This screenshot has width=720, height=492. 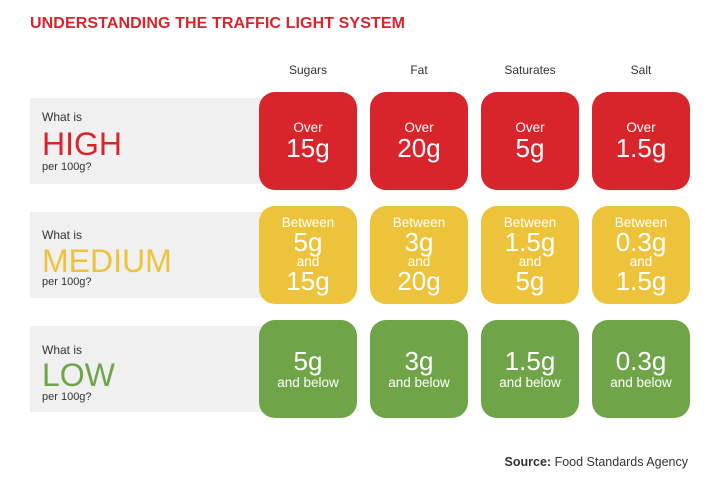 I want to click on source-text: Food Standards Agency, so click(x=621, y=462).